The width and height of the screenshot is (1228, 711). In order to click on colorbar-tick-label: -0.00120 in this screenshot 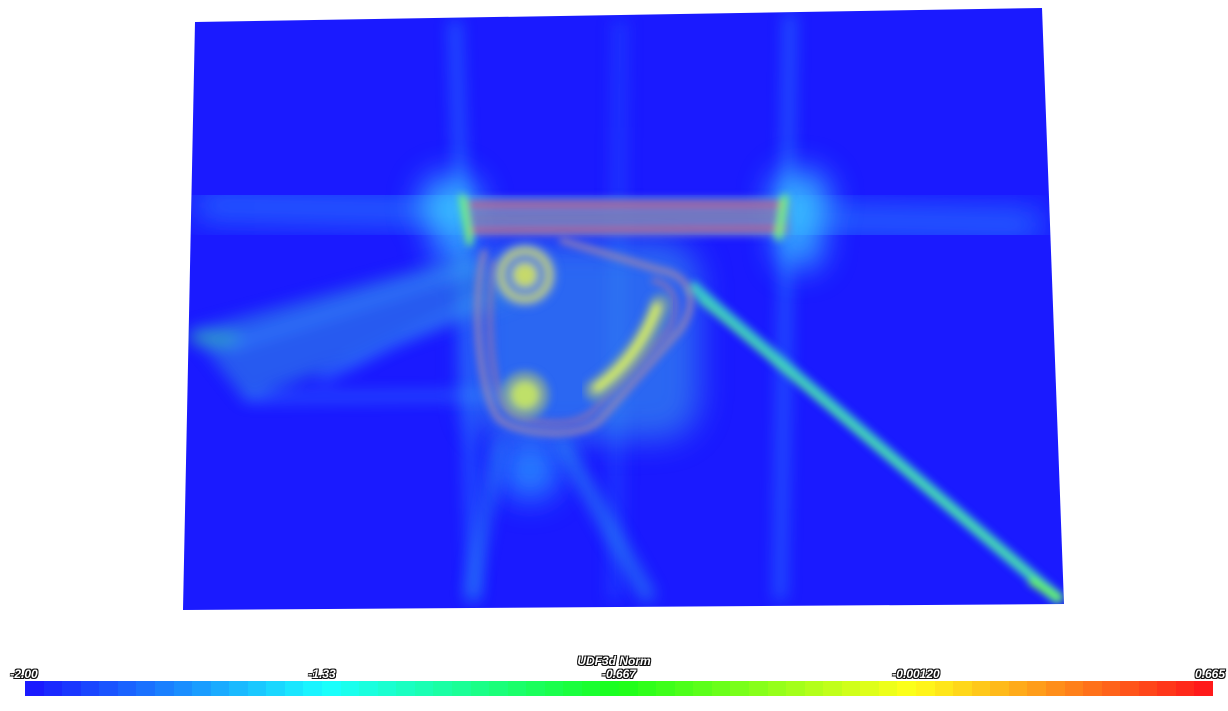, I will do `click(916, 674)`.